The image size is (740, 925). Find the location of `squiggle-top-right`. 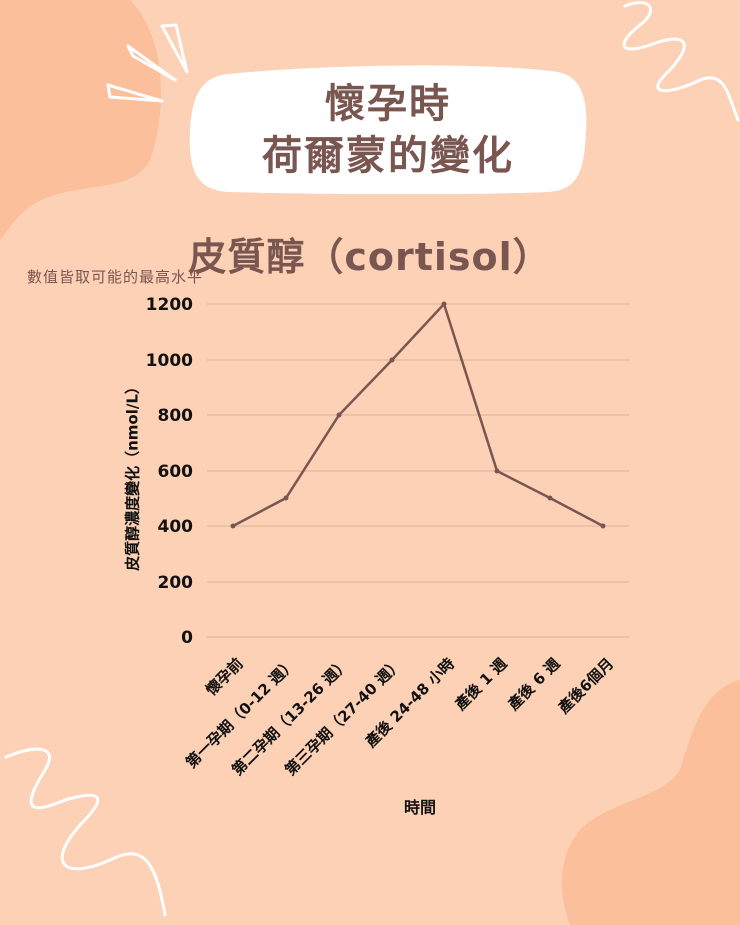

squiggle-top-right is located at coordinates (681, 61).